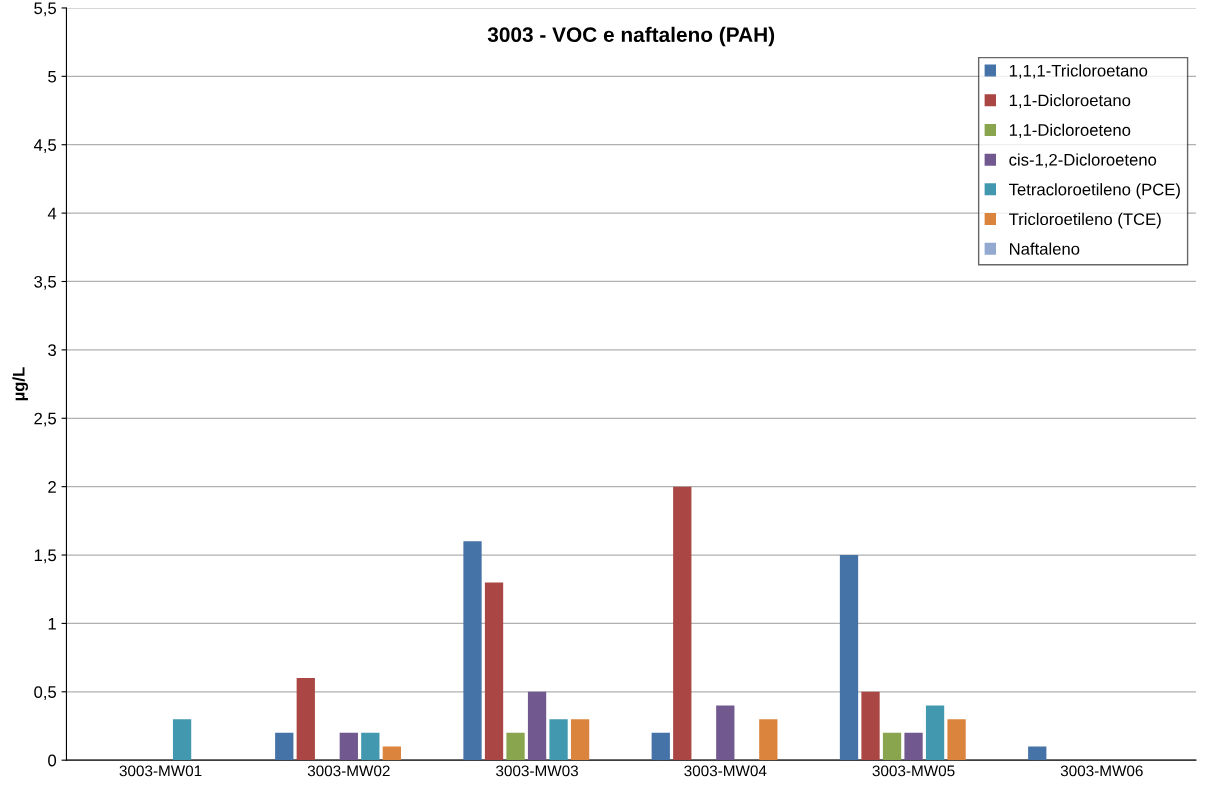  Describe the element at coordinates (1085, 220) in the screenshot. I see `legend-label: Tricloroetileno (TCE)` at that location.